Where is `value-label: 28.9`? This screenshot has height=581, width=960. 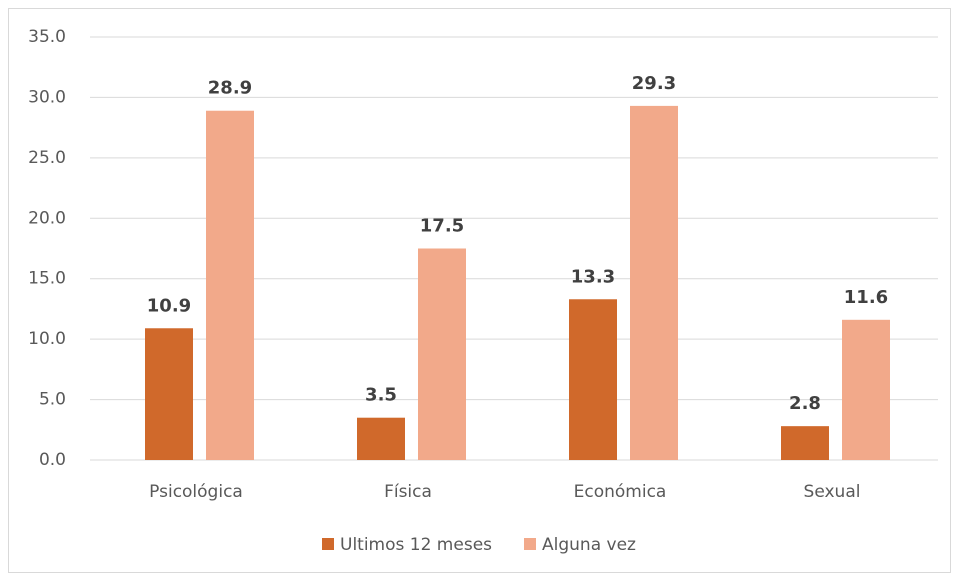
value-label: 28.9 is located at coordinates (230, 88).